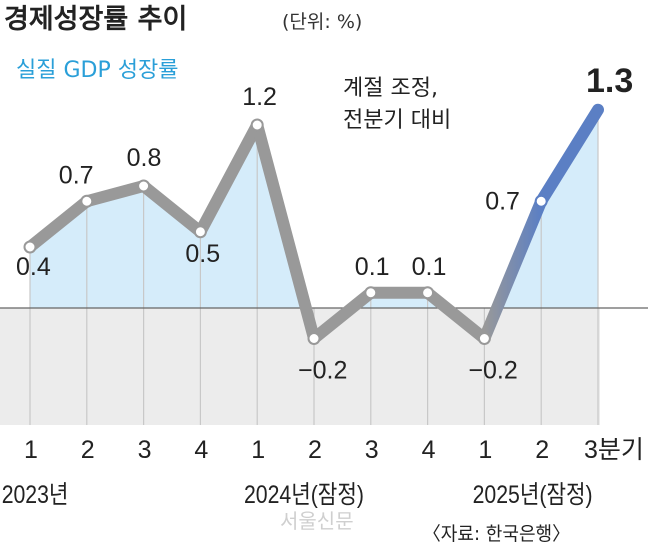 This screenshot has height=548, width=651. What do you see at coordinates (317, 521) in the screenshot?
I see `watermark: 서울신문` at bounding box center [317, 521].